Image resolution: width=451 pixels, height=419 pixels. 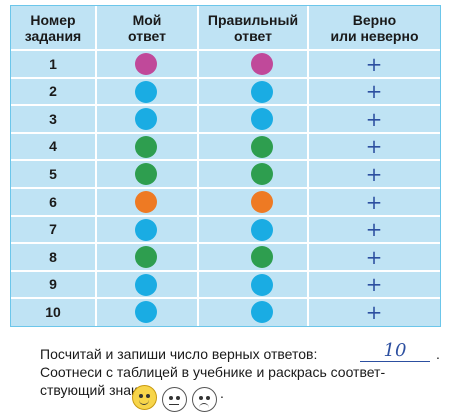 What do you see at coordinates (179, 354) in the screenshot?
I see `instruction-count-text: Посчитай и запиши число верных ответов:` at bounding box center [179, 354].